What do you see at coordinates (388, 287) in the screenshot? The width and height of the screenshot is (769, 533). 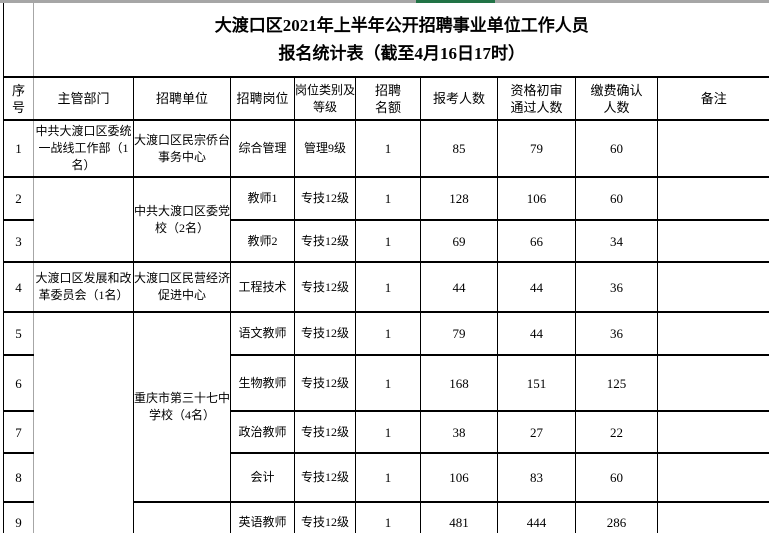 I see `cell-r4-quota: 1` at bounding box center [388, 287].